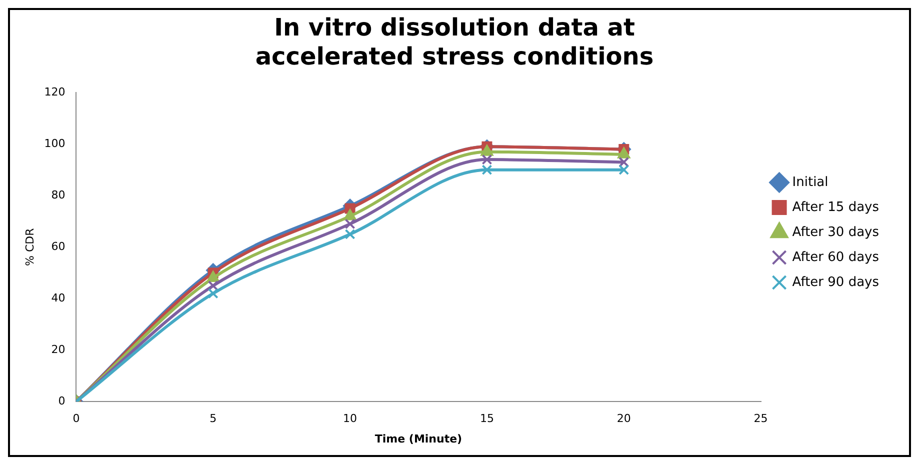 This screenshot has width=919, height=465. What do you see at coordinates (350, 419) in the screenshot?
I see `x-tick-label: 10` at bounding box center [350, 419].